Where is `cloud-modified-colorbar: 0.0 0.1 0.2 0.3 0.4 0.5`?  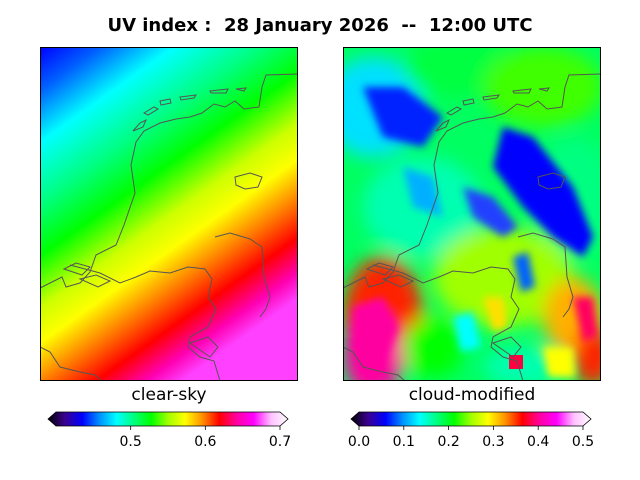 cloud-modified-colorbar: 0.0 0.1 0.2 0.3 0.4 0.5 is located at coordinates (471, 441).